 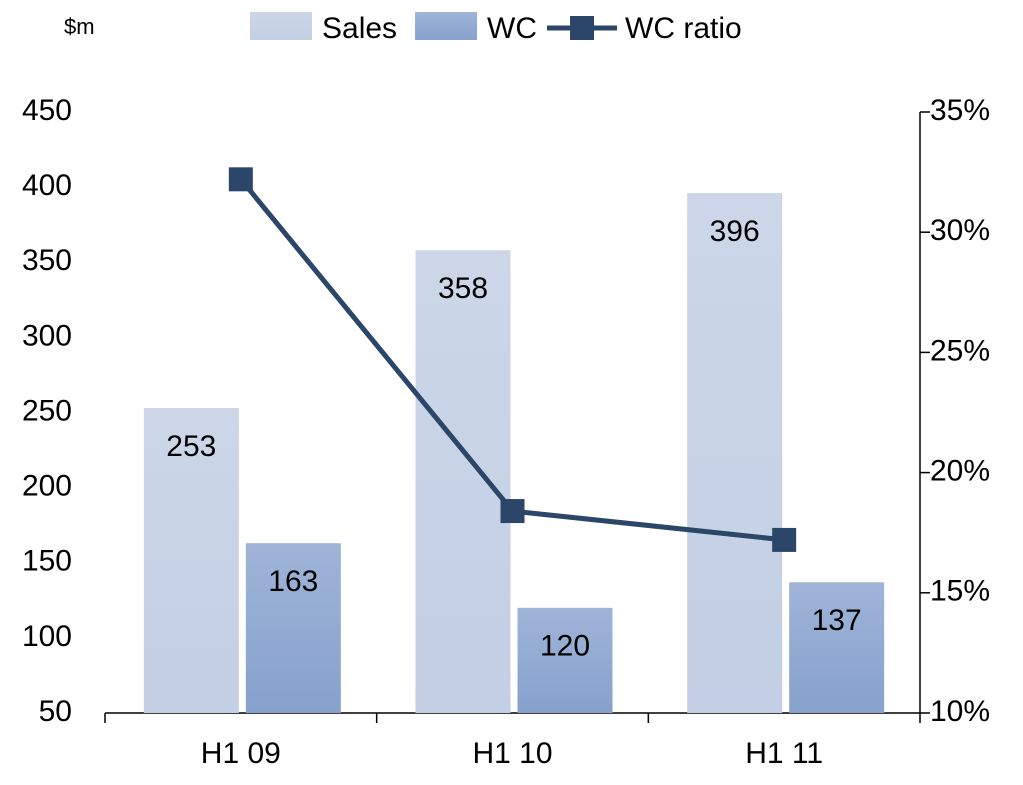 What do you see at coordinates (582, 28) in the screenshot?
I see `legend-marker` at bounding box center [582, 28].